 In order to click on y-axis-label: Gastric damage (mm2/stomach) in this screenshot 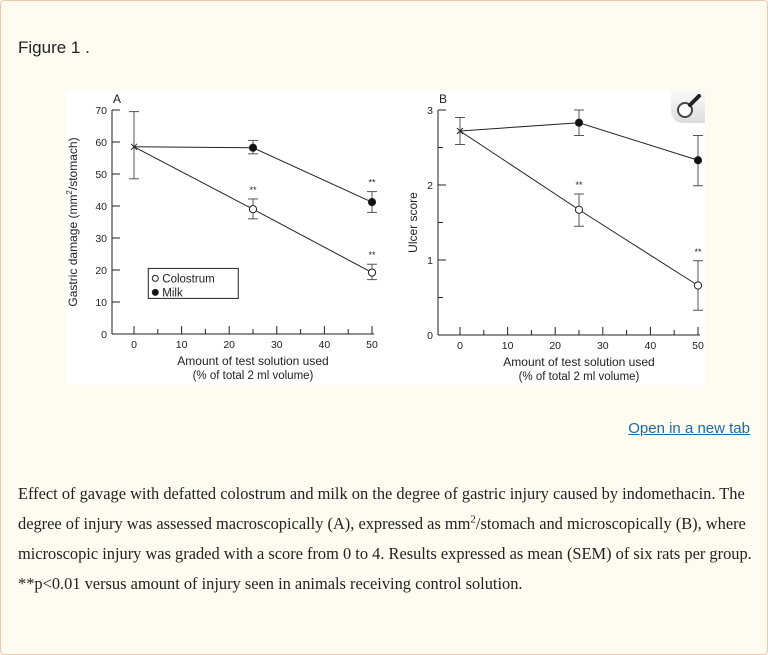, I will do `click(72, 221)`.